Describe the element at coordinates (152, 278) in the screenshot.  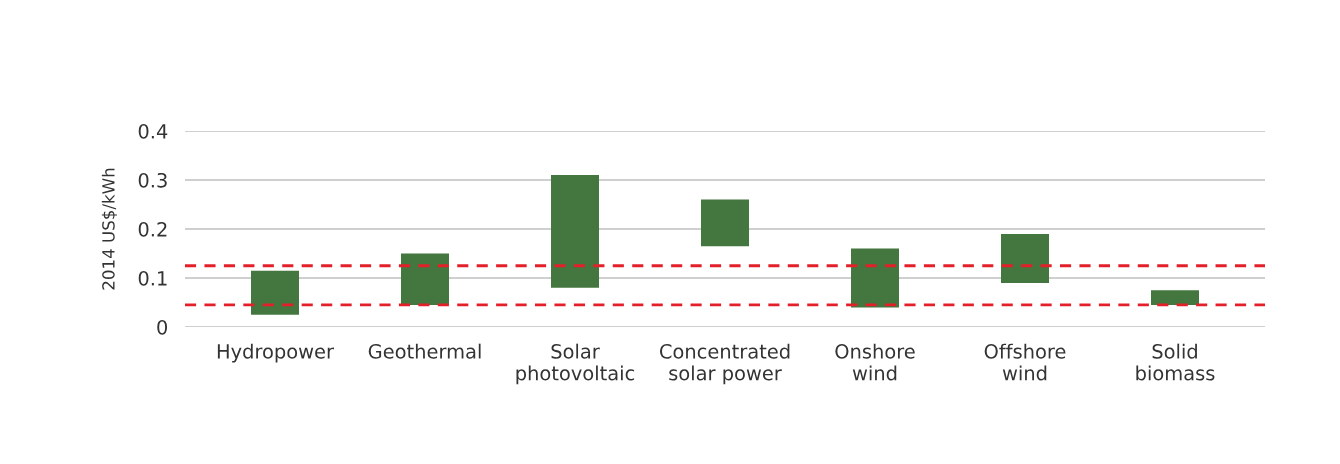
I see `y-tick-label: 0.1` at that location.